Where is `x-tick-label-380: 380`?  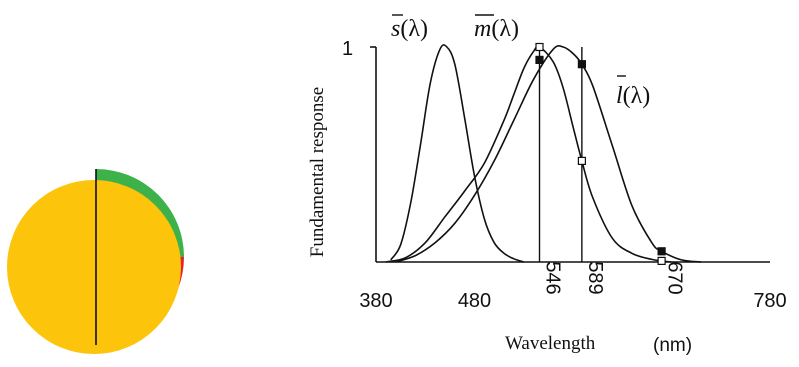
x-tick-label-380: 380 is located at coordinates (375, 301).